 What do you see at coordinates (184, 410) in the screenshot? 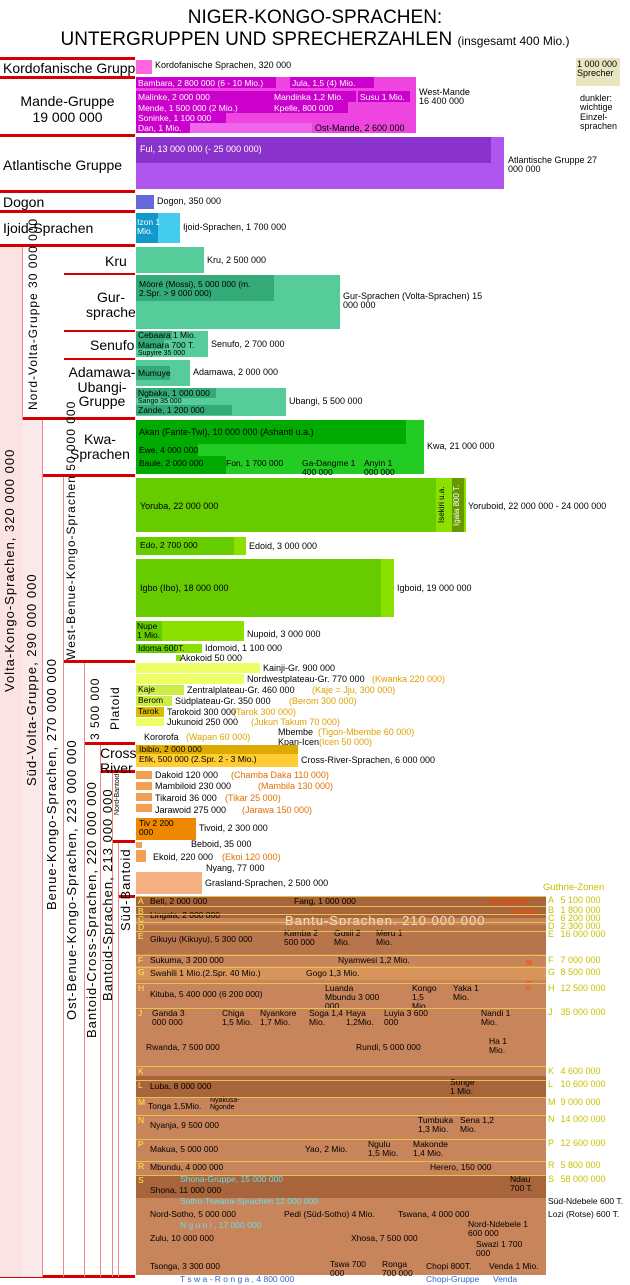
I see `bar-zande` at bounding box center [184, 410].